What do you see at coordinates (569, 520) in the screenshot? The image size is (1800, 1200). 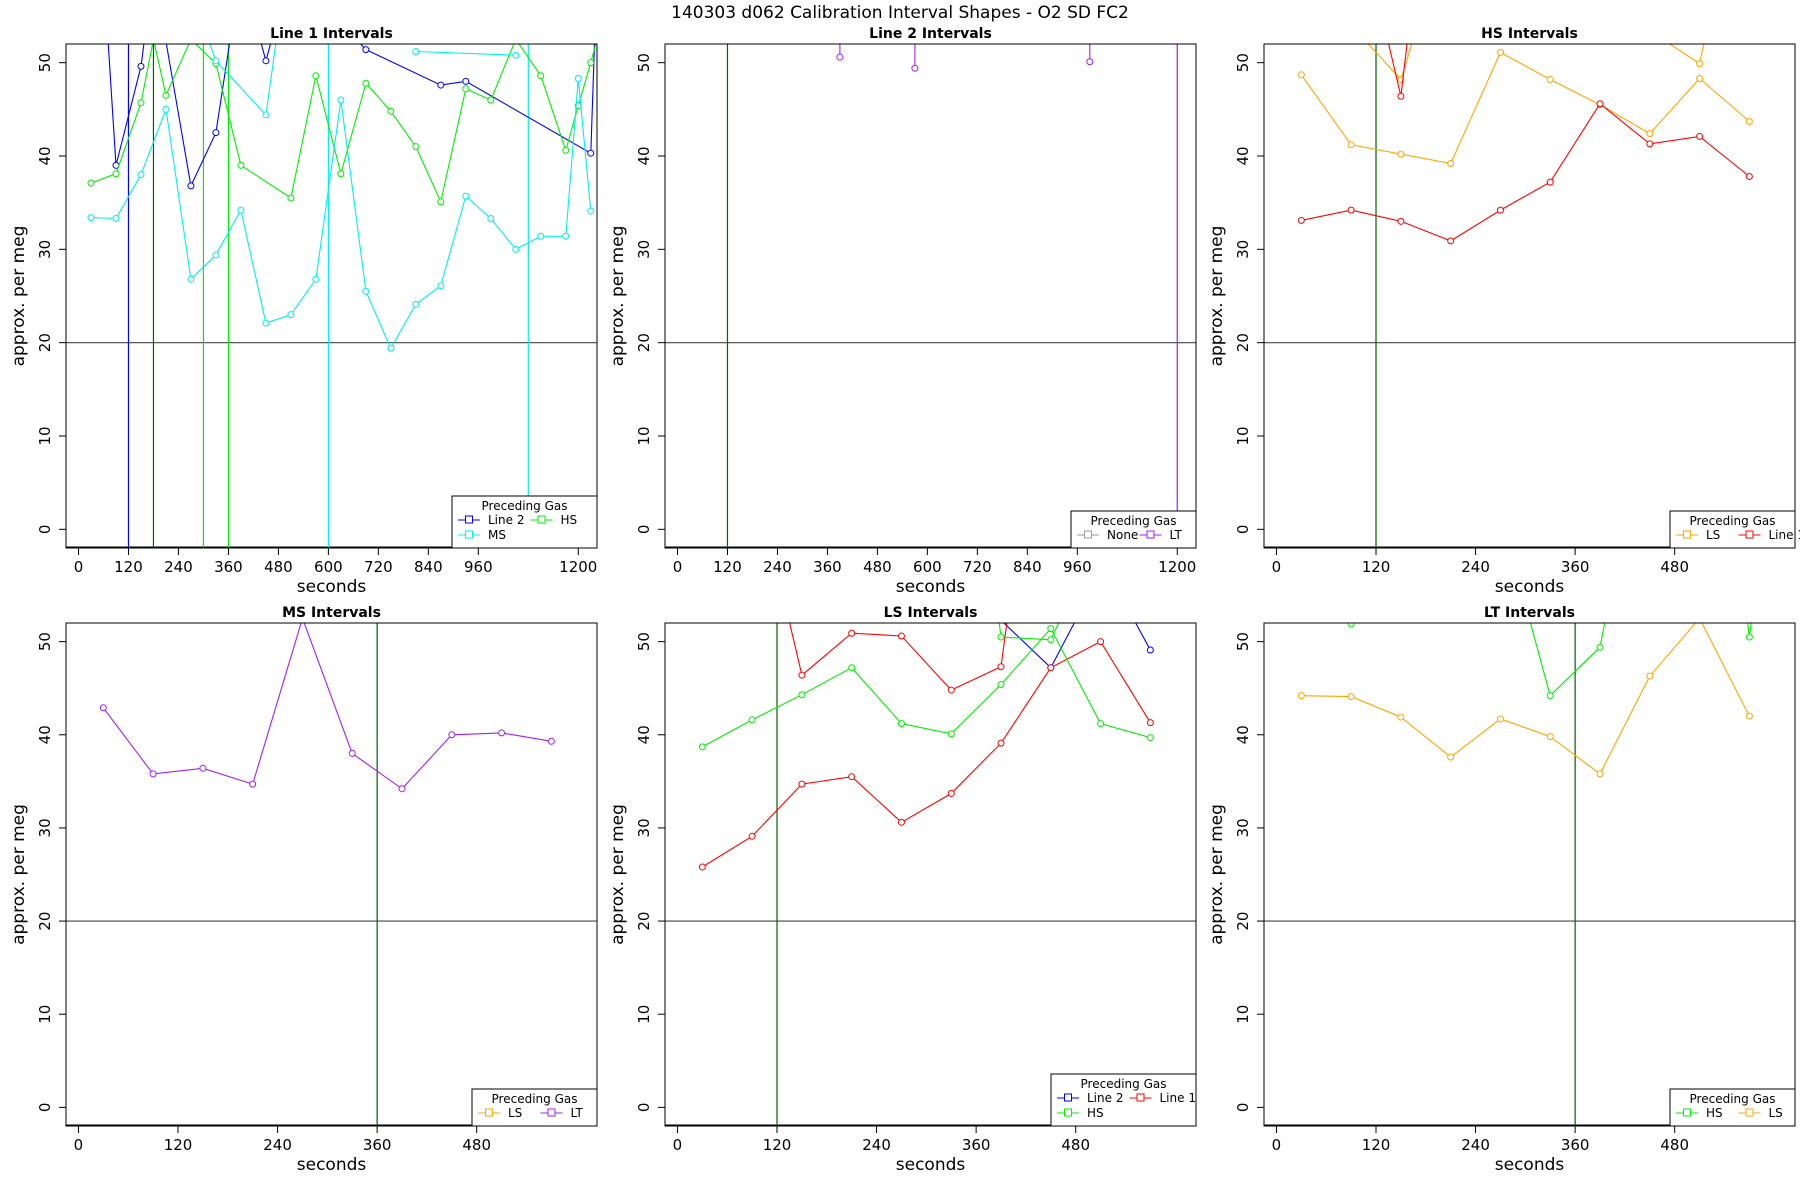 I see `legend-entry-label: HS` at bounding box center [569, 520].